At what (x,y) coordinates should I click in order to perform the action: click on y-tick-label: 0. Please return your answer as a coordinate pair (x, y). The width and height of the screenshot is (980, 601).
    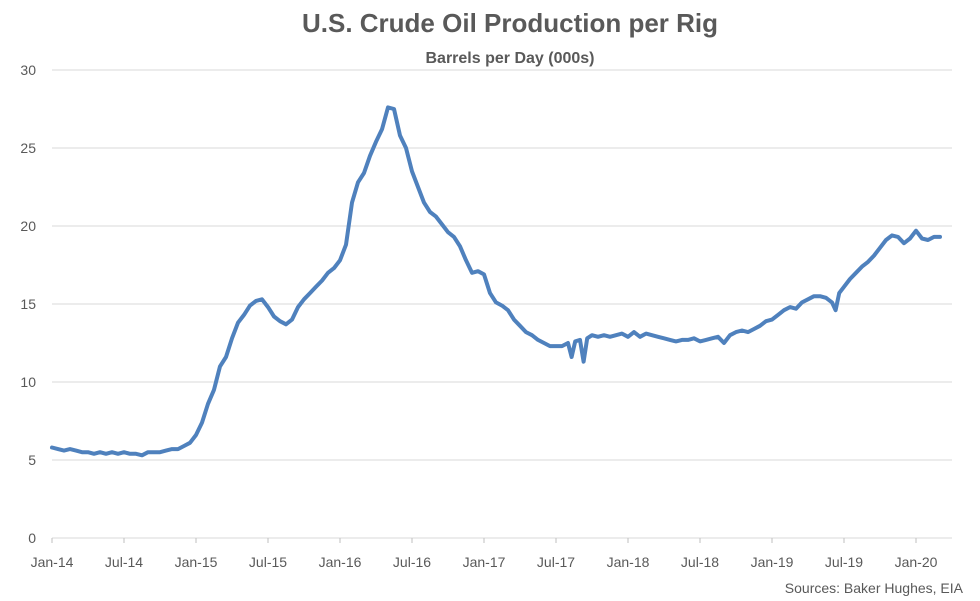
    Looking at the image, I should click on (32, 538).